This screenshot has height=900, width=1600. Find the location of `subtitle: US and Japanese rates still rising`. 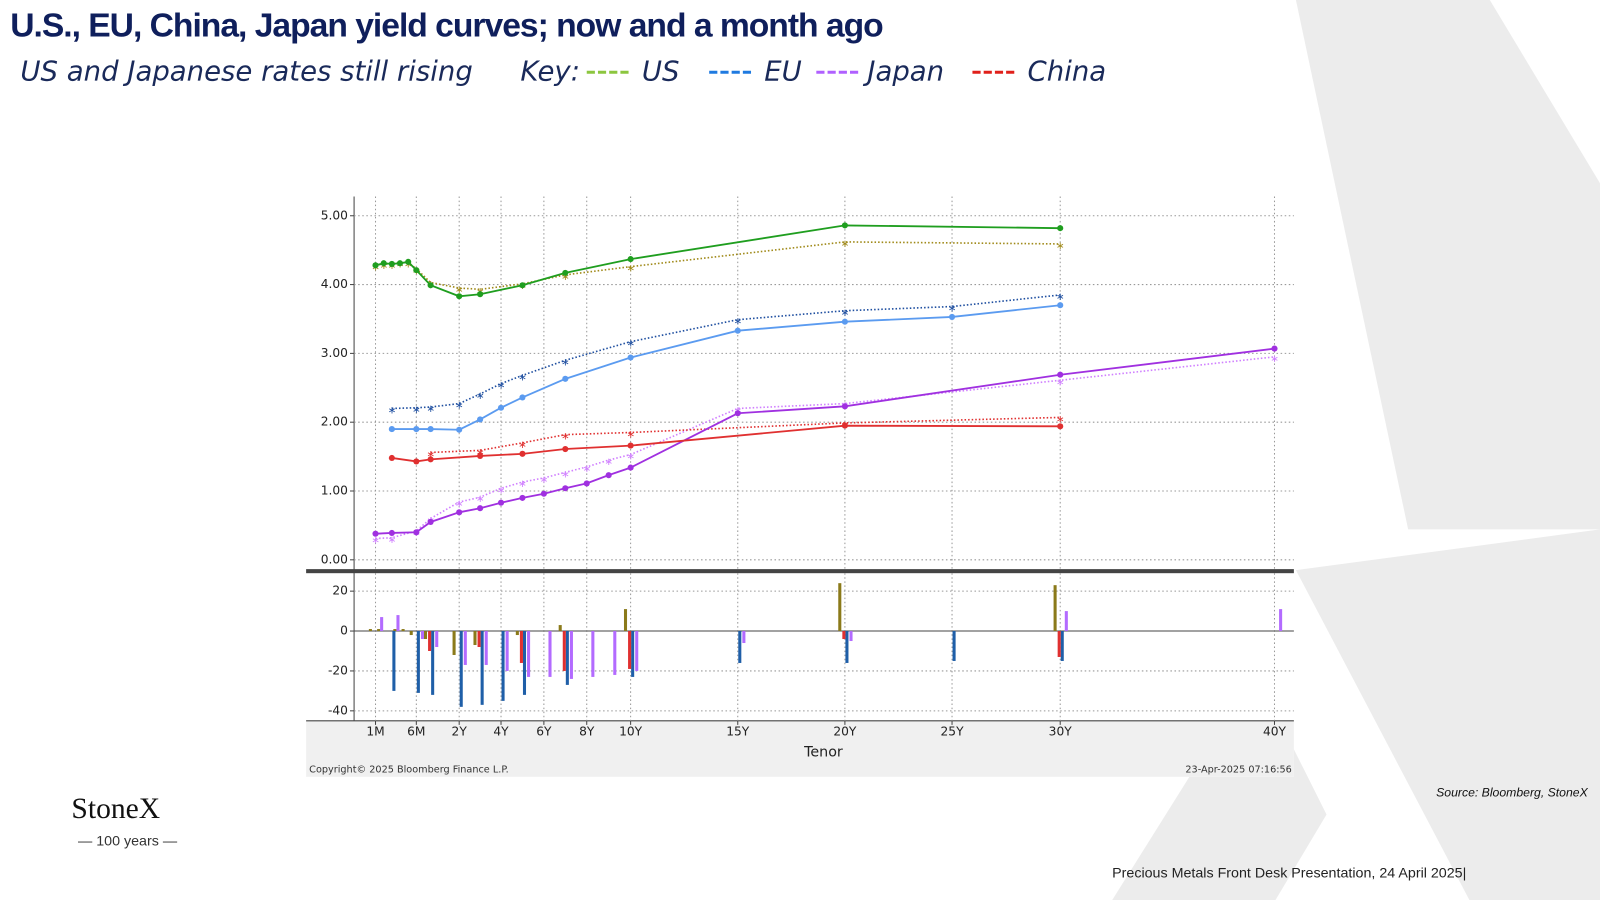

subtitle: US and Japanese rates still rising is located at coordinates (246, 71).